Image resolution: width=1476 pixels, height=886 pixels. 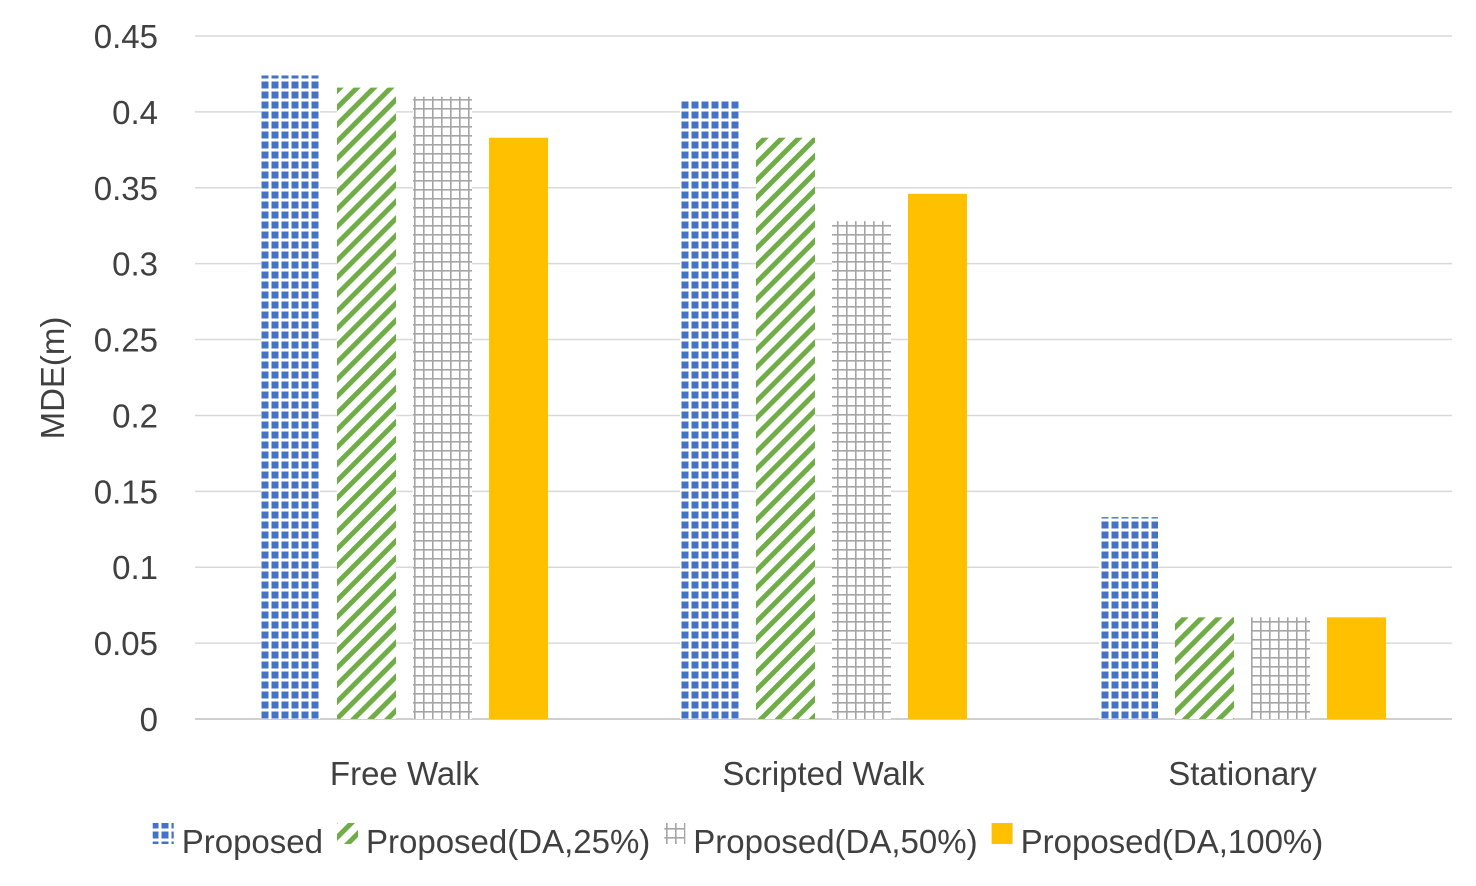 I want to click on y-axis-ticks: 0 0.05 0.1 0.15 0.2 0.25 0.3 0.35 0.4 0.45, so click(x=126, y=378).